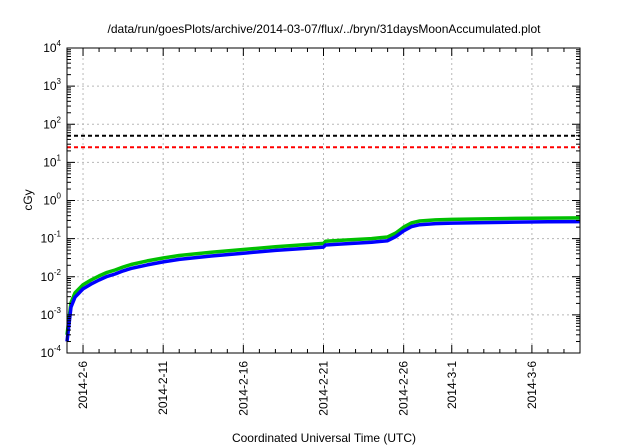 The height and width of the screenshot is (448, 640). Describe the element at coordinates (243, 388) in the screenshot. I see `x-tick-label: 2014-2-16` at that location.